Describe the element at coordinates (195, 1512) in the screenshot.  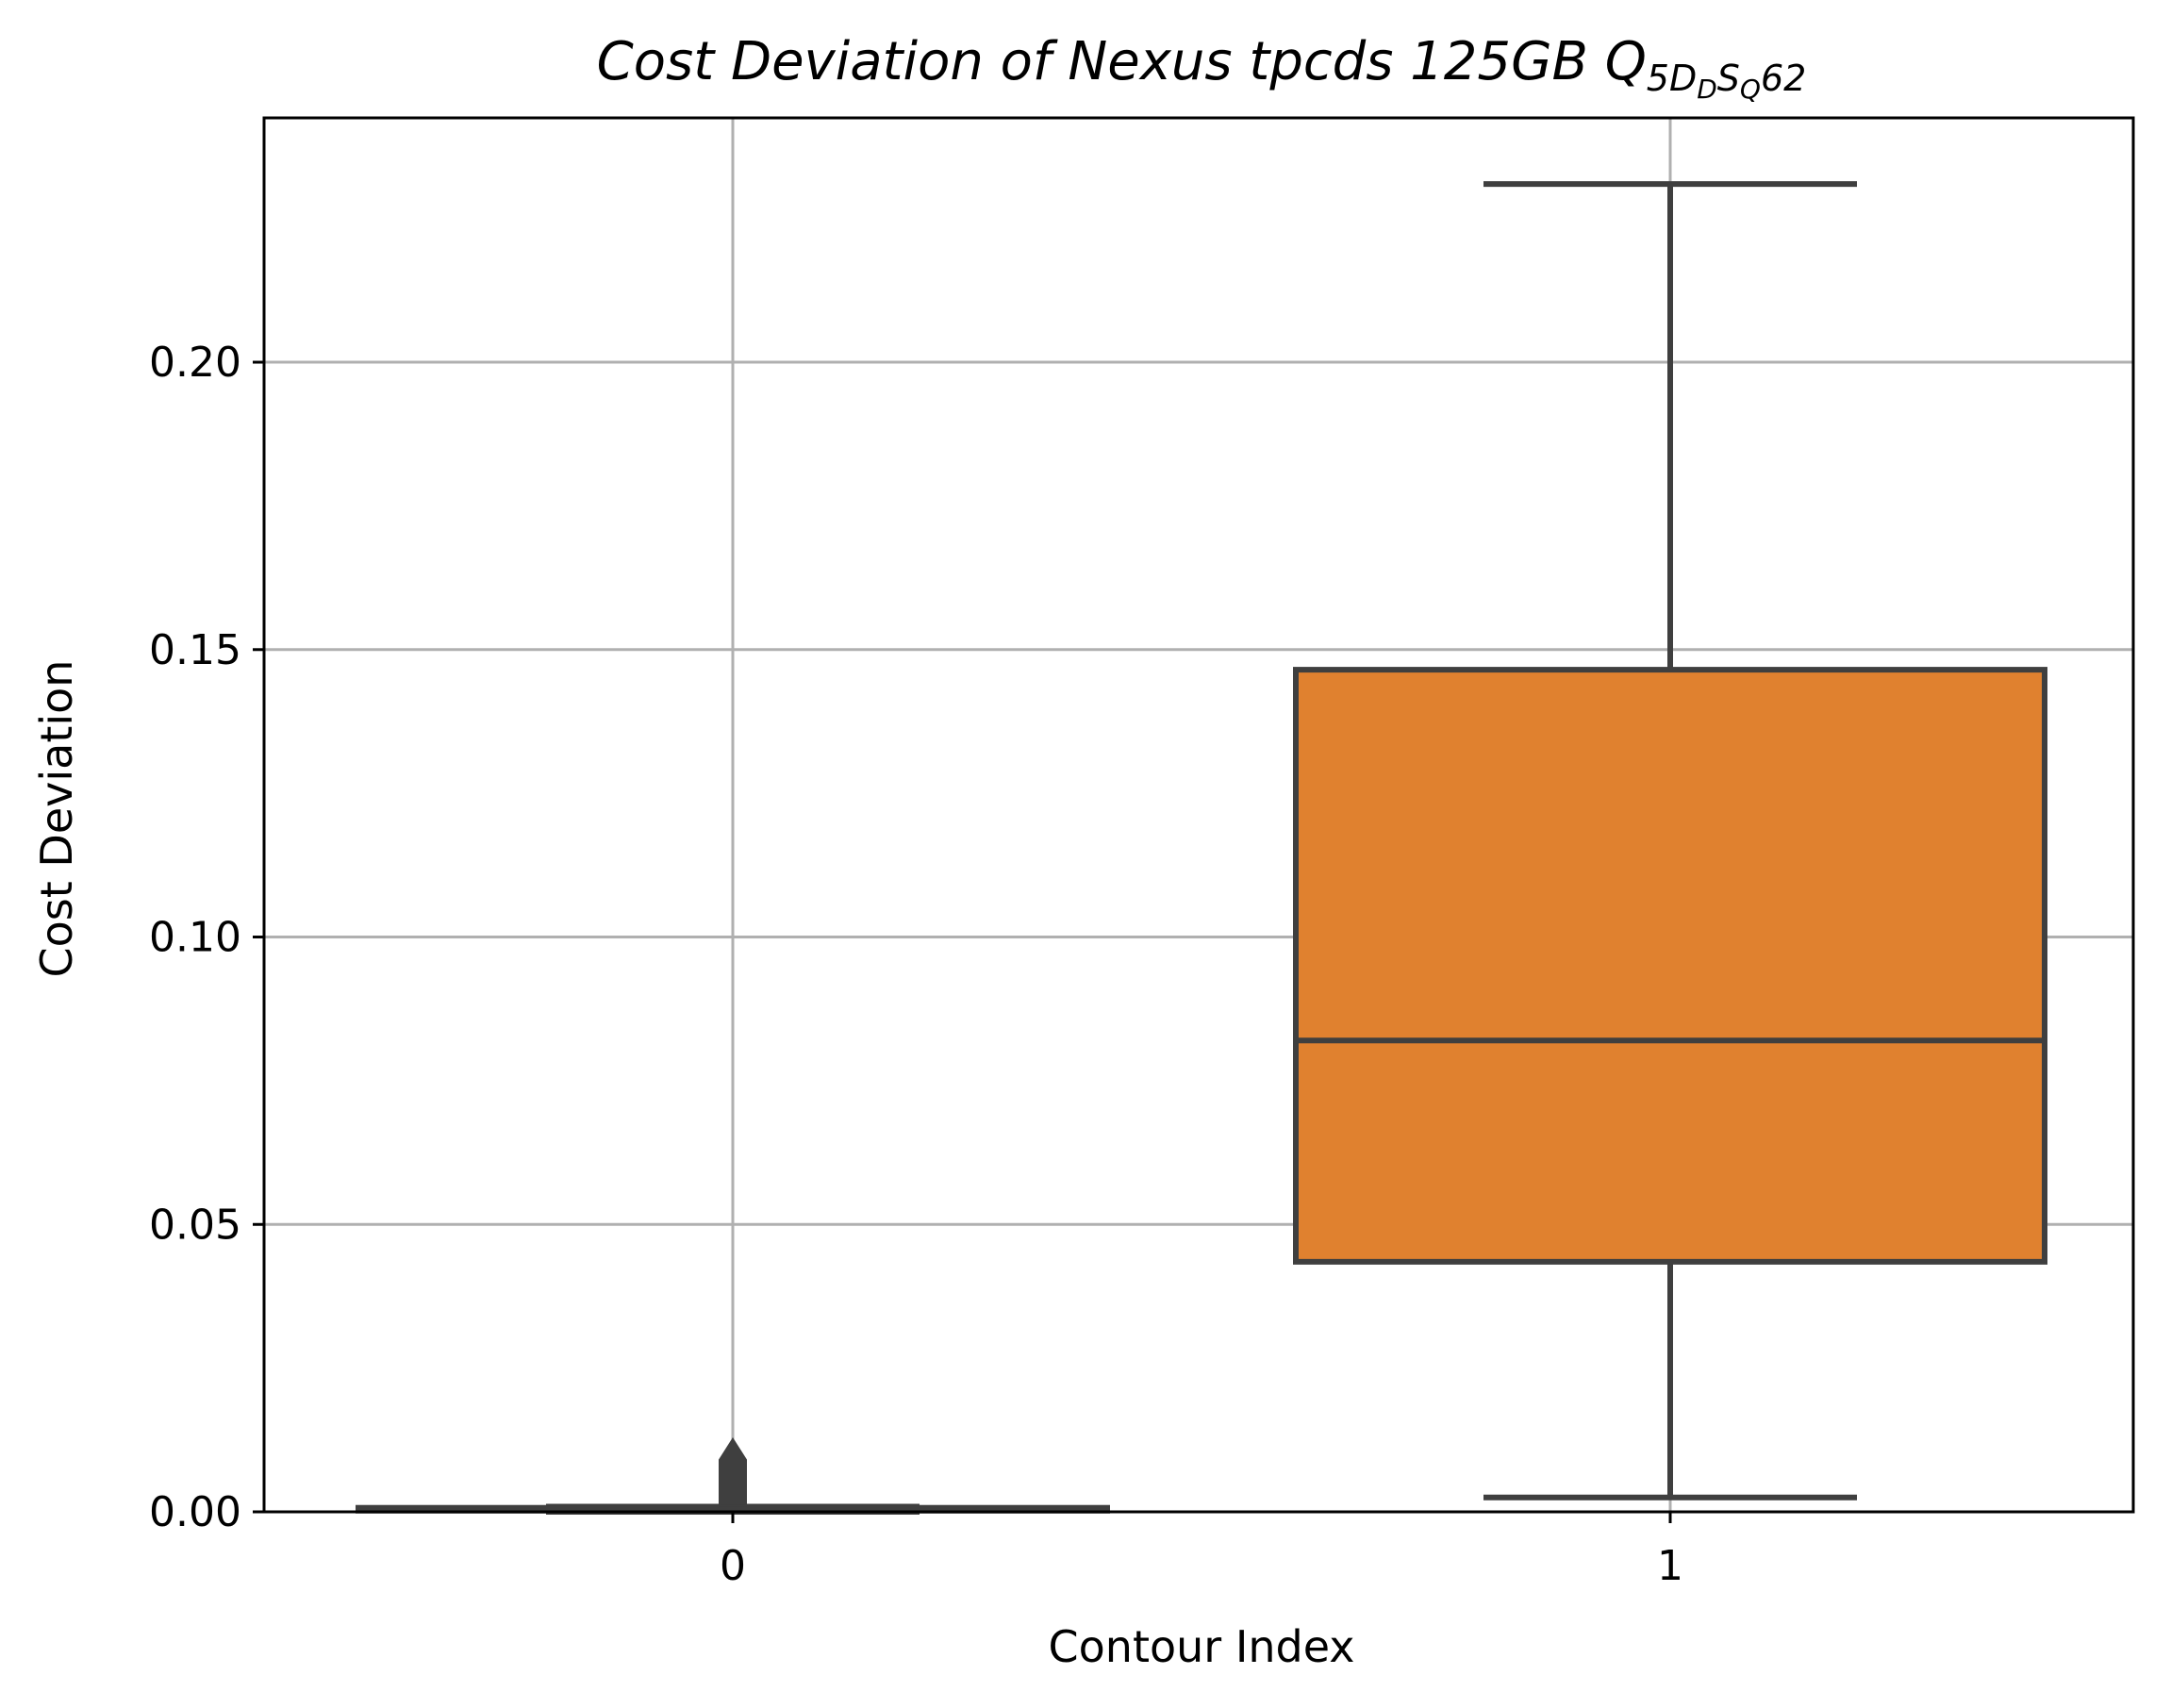
I see `y-tick-label: 0.00` at that location.